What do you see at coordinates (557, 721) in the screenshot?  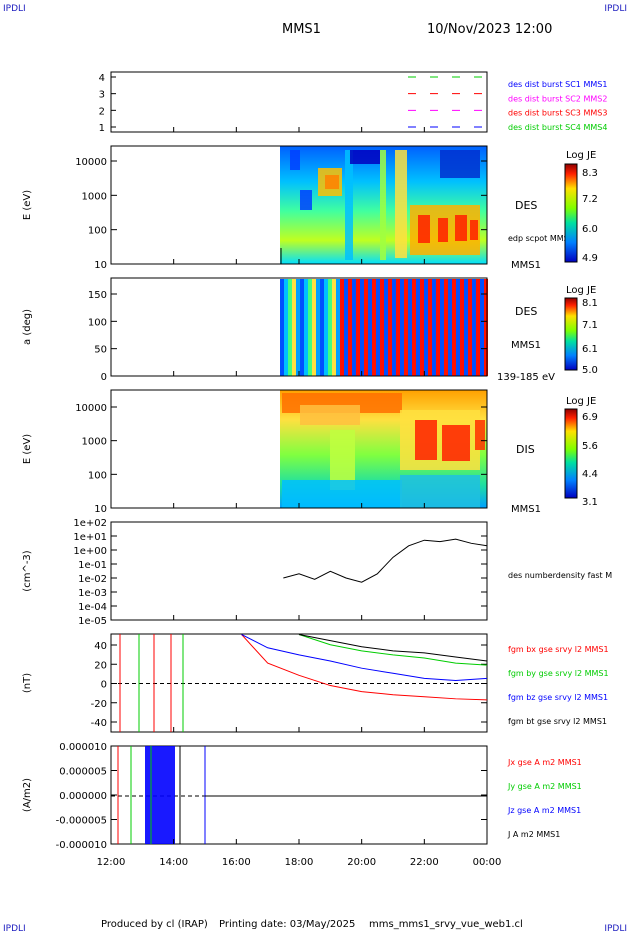 I see `bfield-legend-3: fgm bt gse srvy l2 MMS1` at bounding box center [557, 721].